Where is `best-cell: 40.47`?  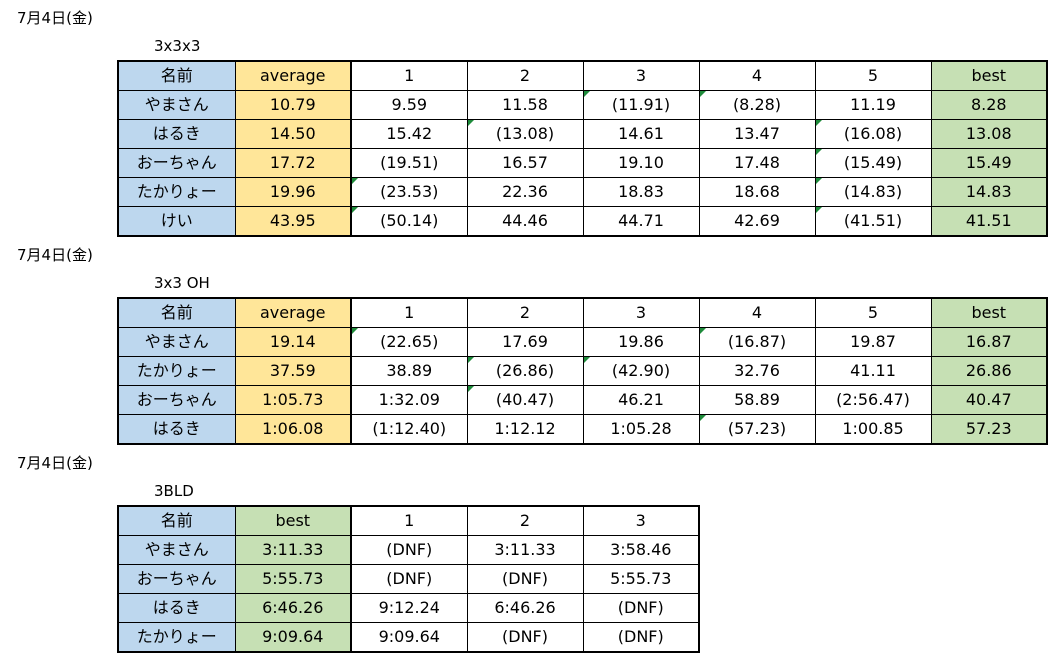
best-cell: 40.47 is located at coordinates (989, 400).